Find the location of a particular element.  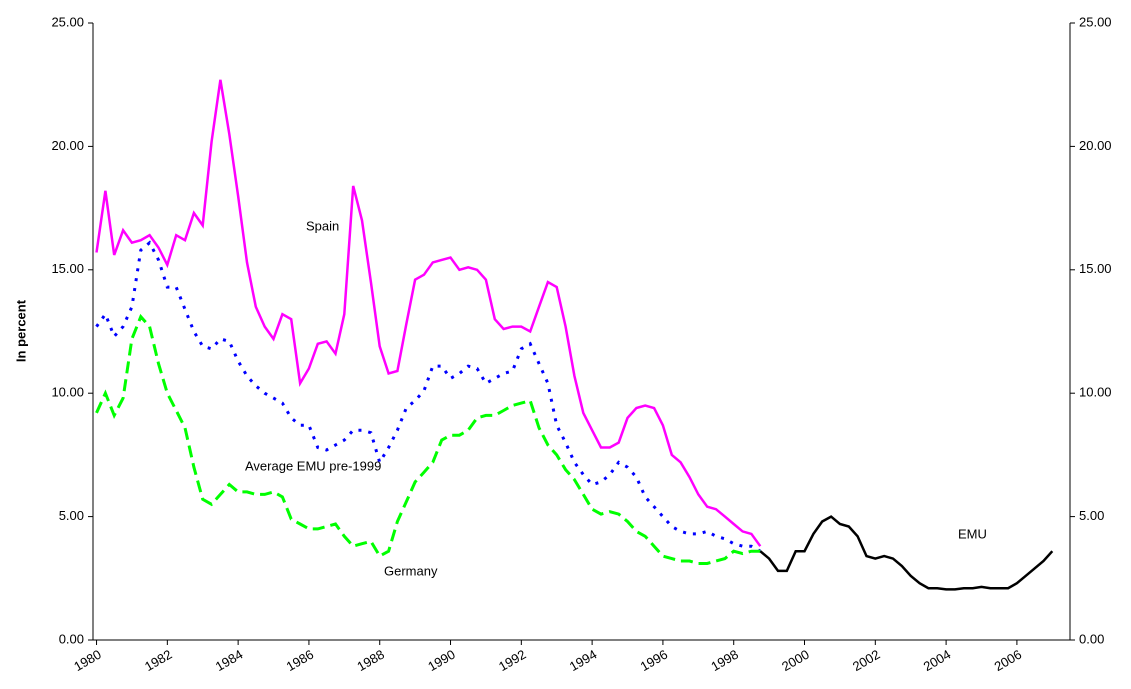

series-line is located at coordinates (906, 553).